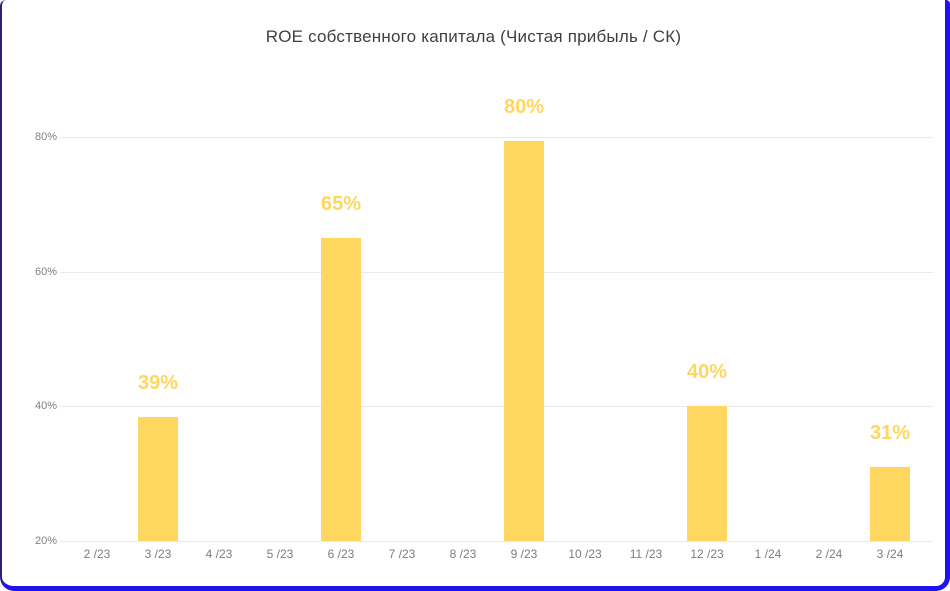 This screenshot has width=950, height=591. Describe the element at coordinates (158, 383) in the screenshot. I see `bar-value-label: 39%` at that location.